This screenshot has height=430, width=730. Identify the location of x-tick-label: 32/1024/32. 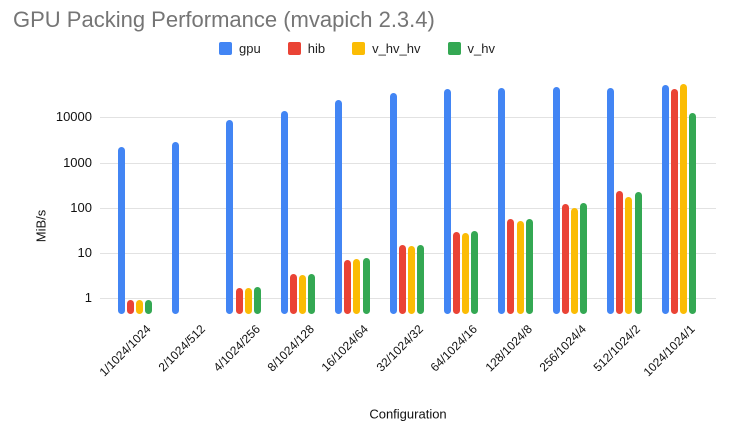
(399, 348).